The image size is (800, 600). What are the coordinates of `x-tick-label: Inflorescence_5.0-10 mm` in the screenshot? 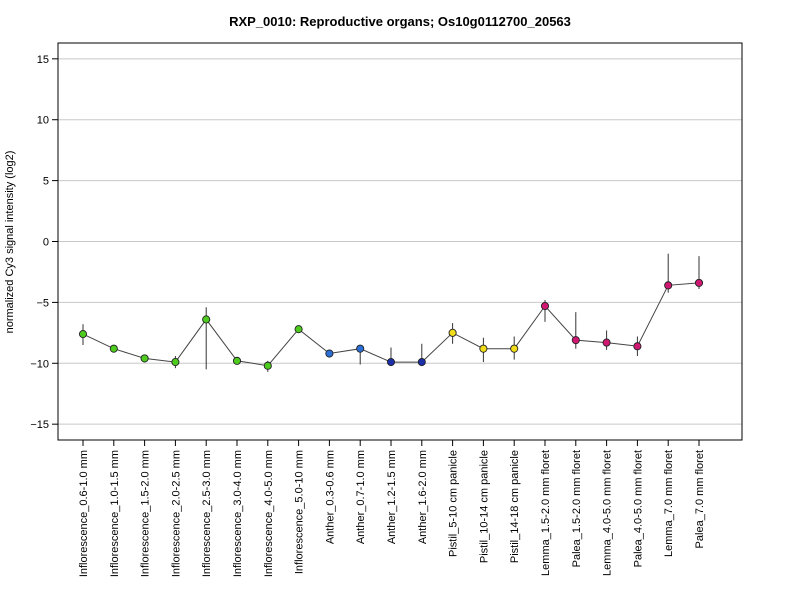 It's located at (300, 512).